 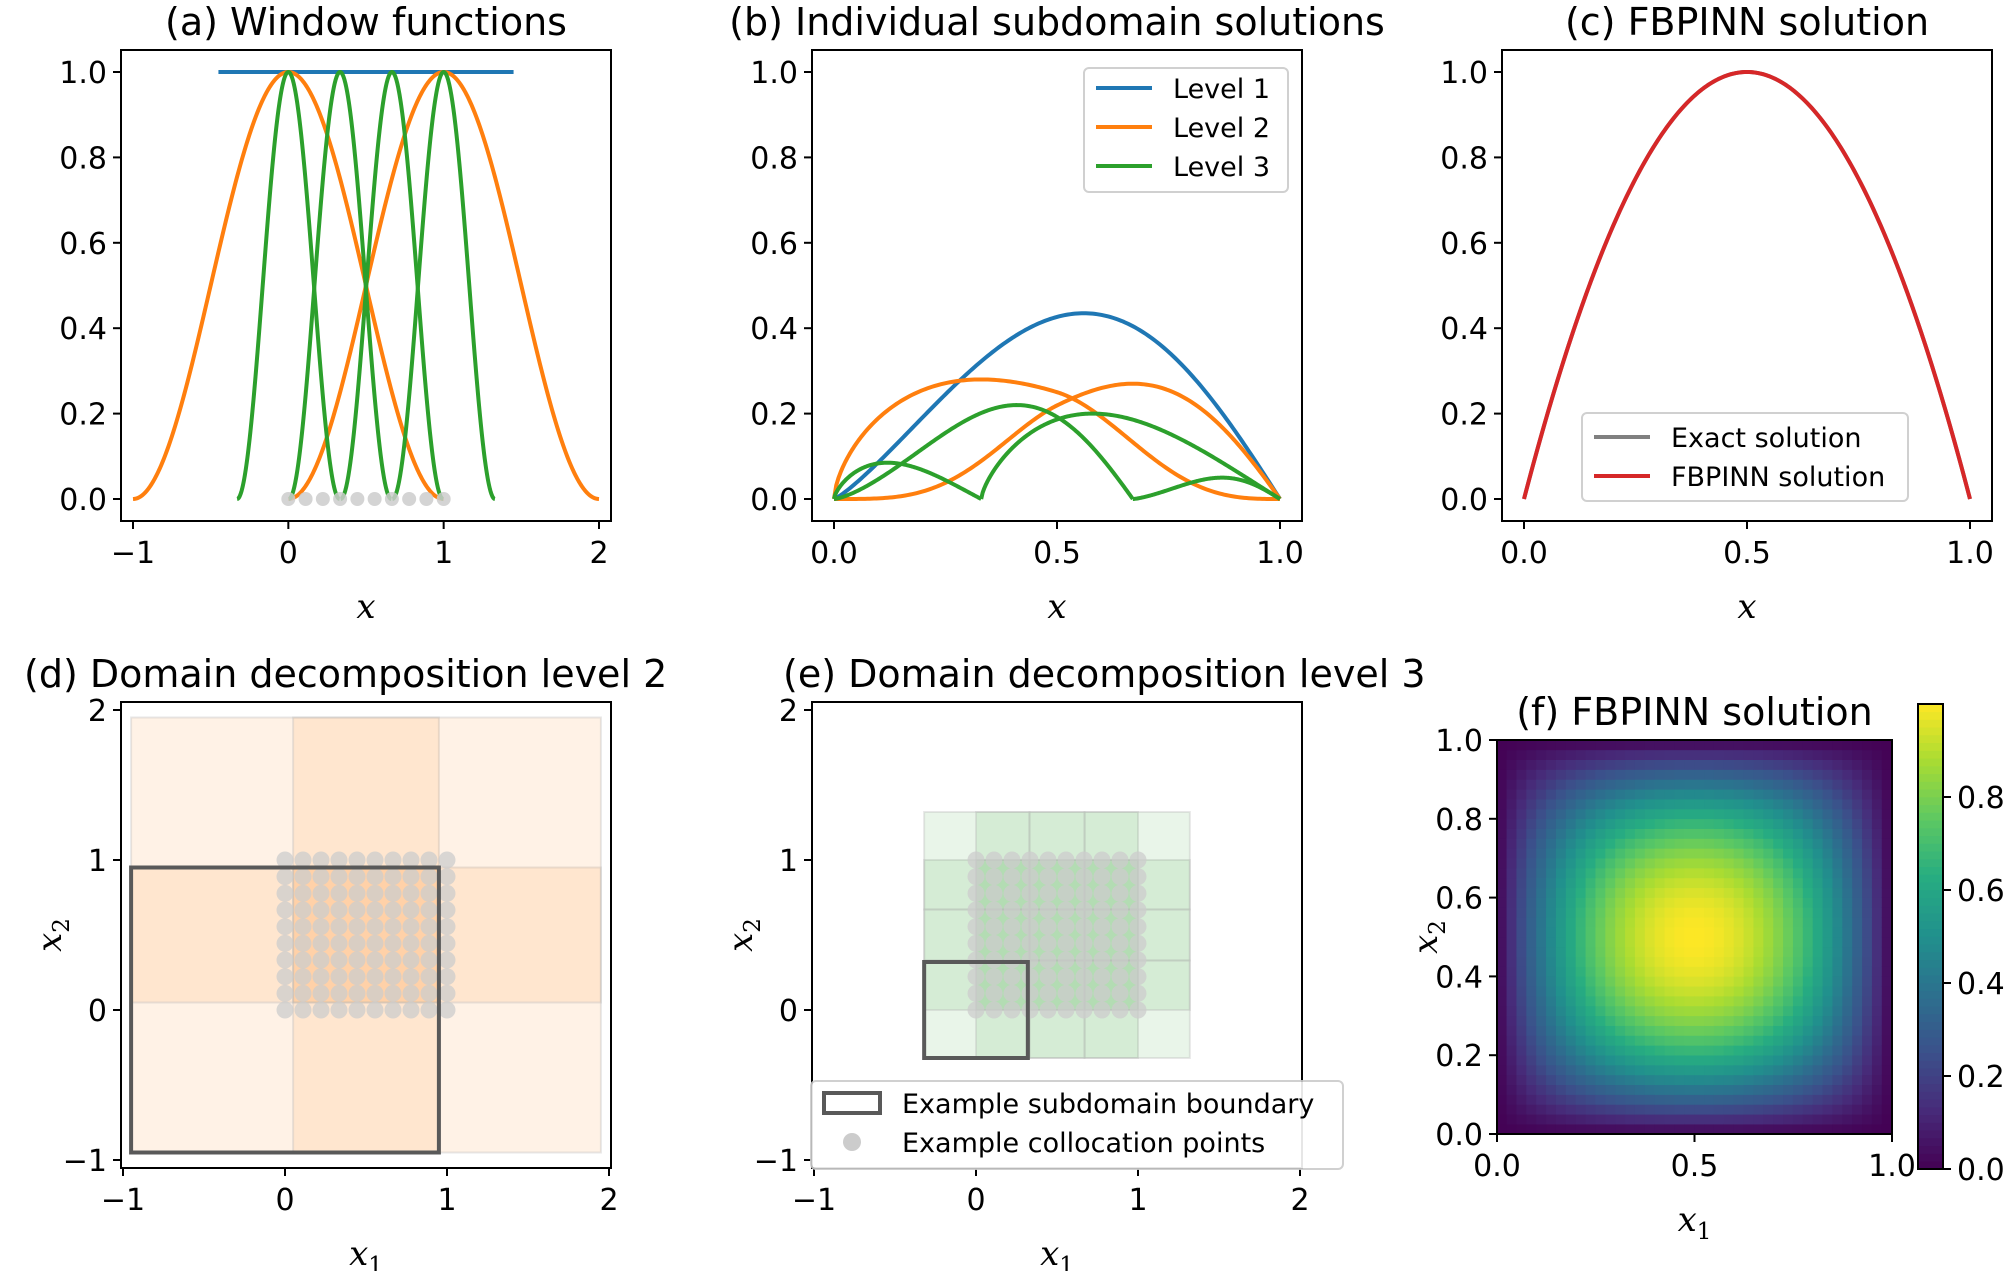 What do you see at coordinates (814, 1200) in the screenshot?
I see `x-tick-label: −1` at bounding box center [814, 1200].